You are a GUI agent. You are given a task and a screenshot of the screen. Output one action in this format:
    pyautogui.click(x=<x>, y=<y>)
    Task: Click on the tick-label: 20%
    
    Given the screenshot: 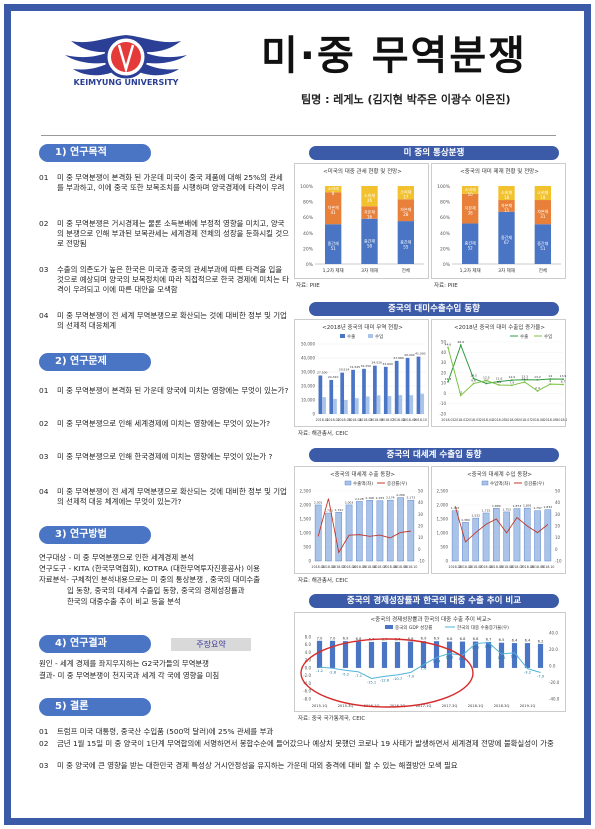 What is the action you would take?
    pyautogui.click(x=308, y=249)
    